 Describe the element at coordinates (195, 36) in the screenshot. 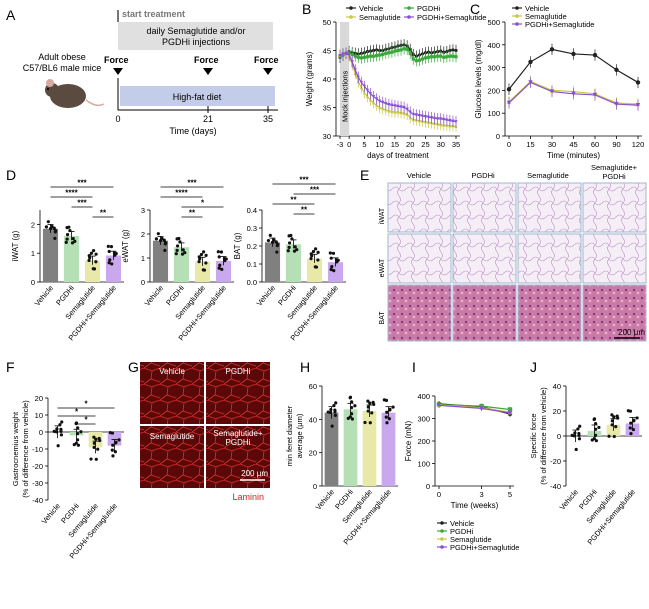

I see `injection-box` at that location.